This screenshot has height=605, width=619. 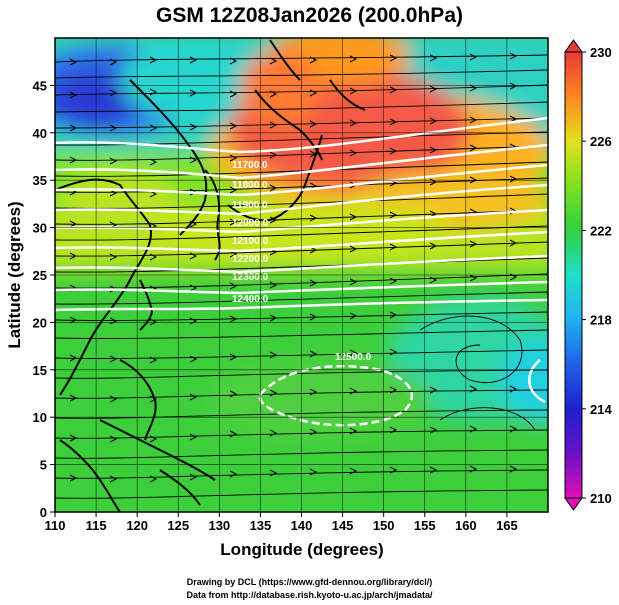 I want to click on x-tick-label: 120, so click(x=137, y=525).